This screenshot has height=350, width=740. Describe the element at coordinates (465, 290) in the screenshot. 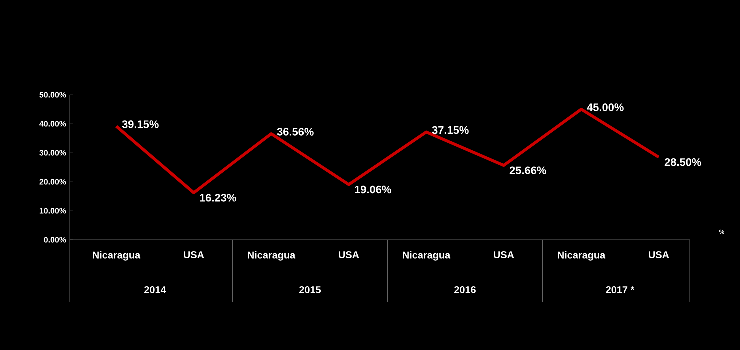

I see `text: 2016` at that location.